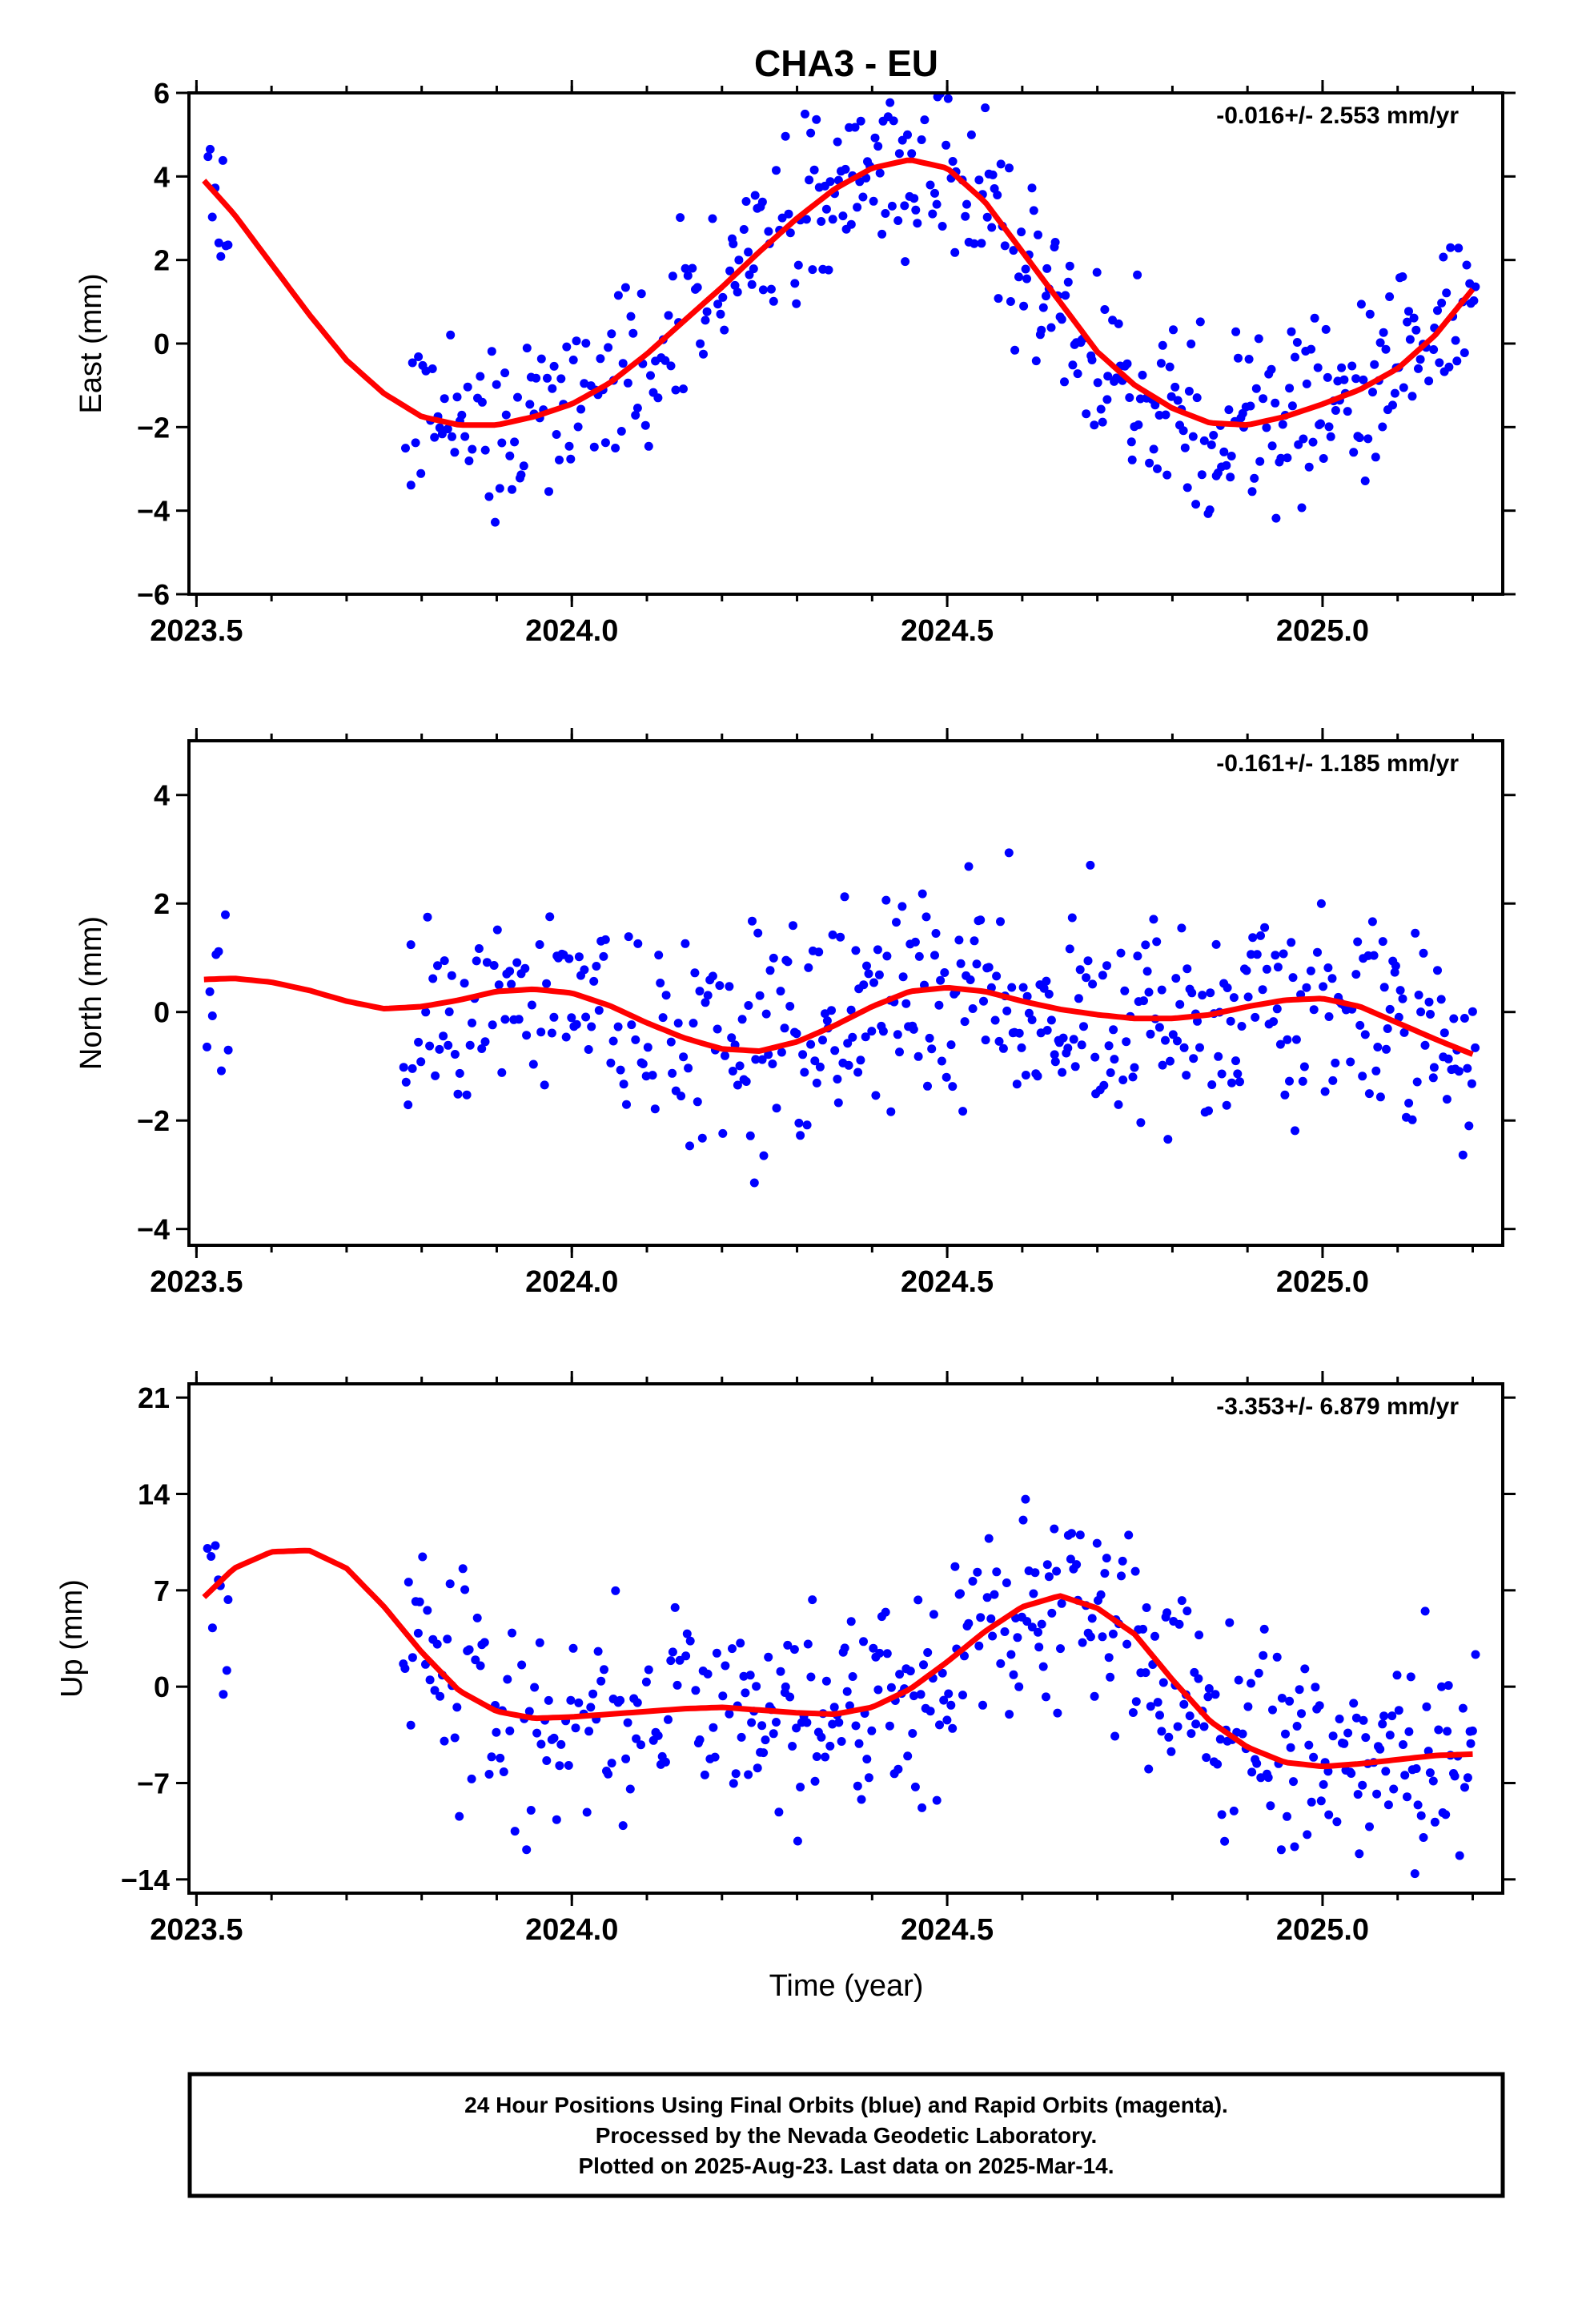 The image size is (1582, 2324). I want to click on data-points, so click(842, 1018).